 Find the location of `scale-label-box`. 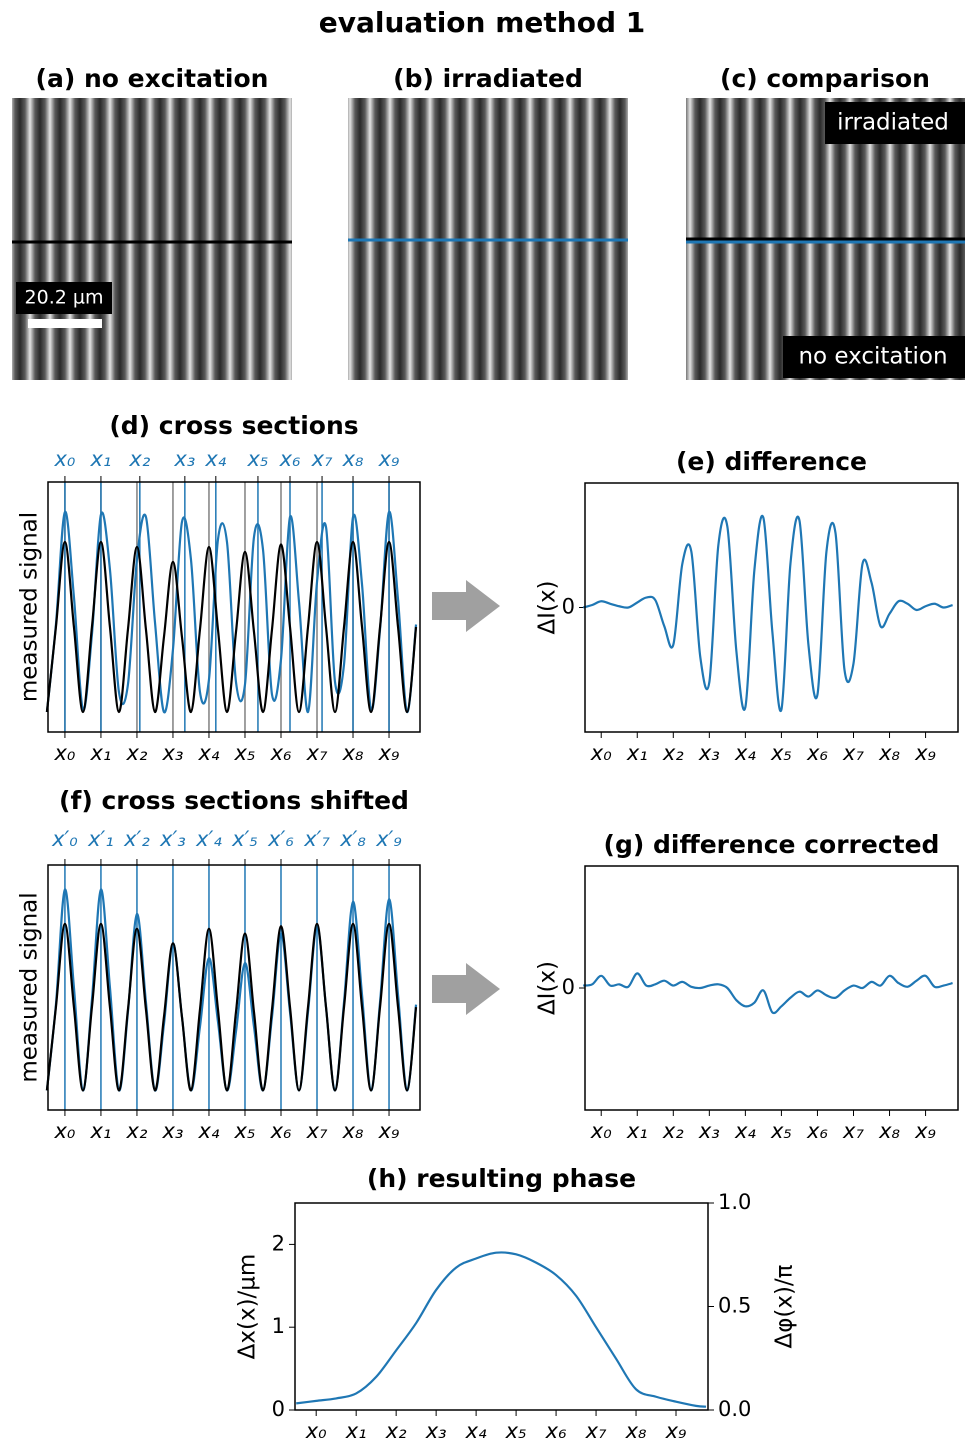

scale-label-box is located at coordinates (64, 298).